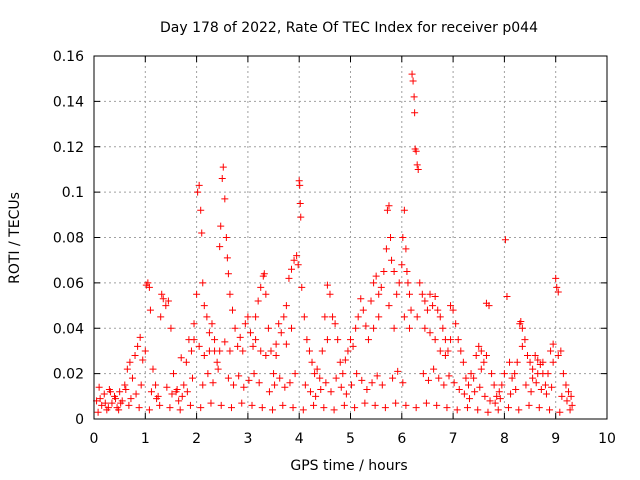 The width and height of the screenshot is (640, 480). I want to click on x-tick-label: 10, so click(607, 439).